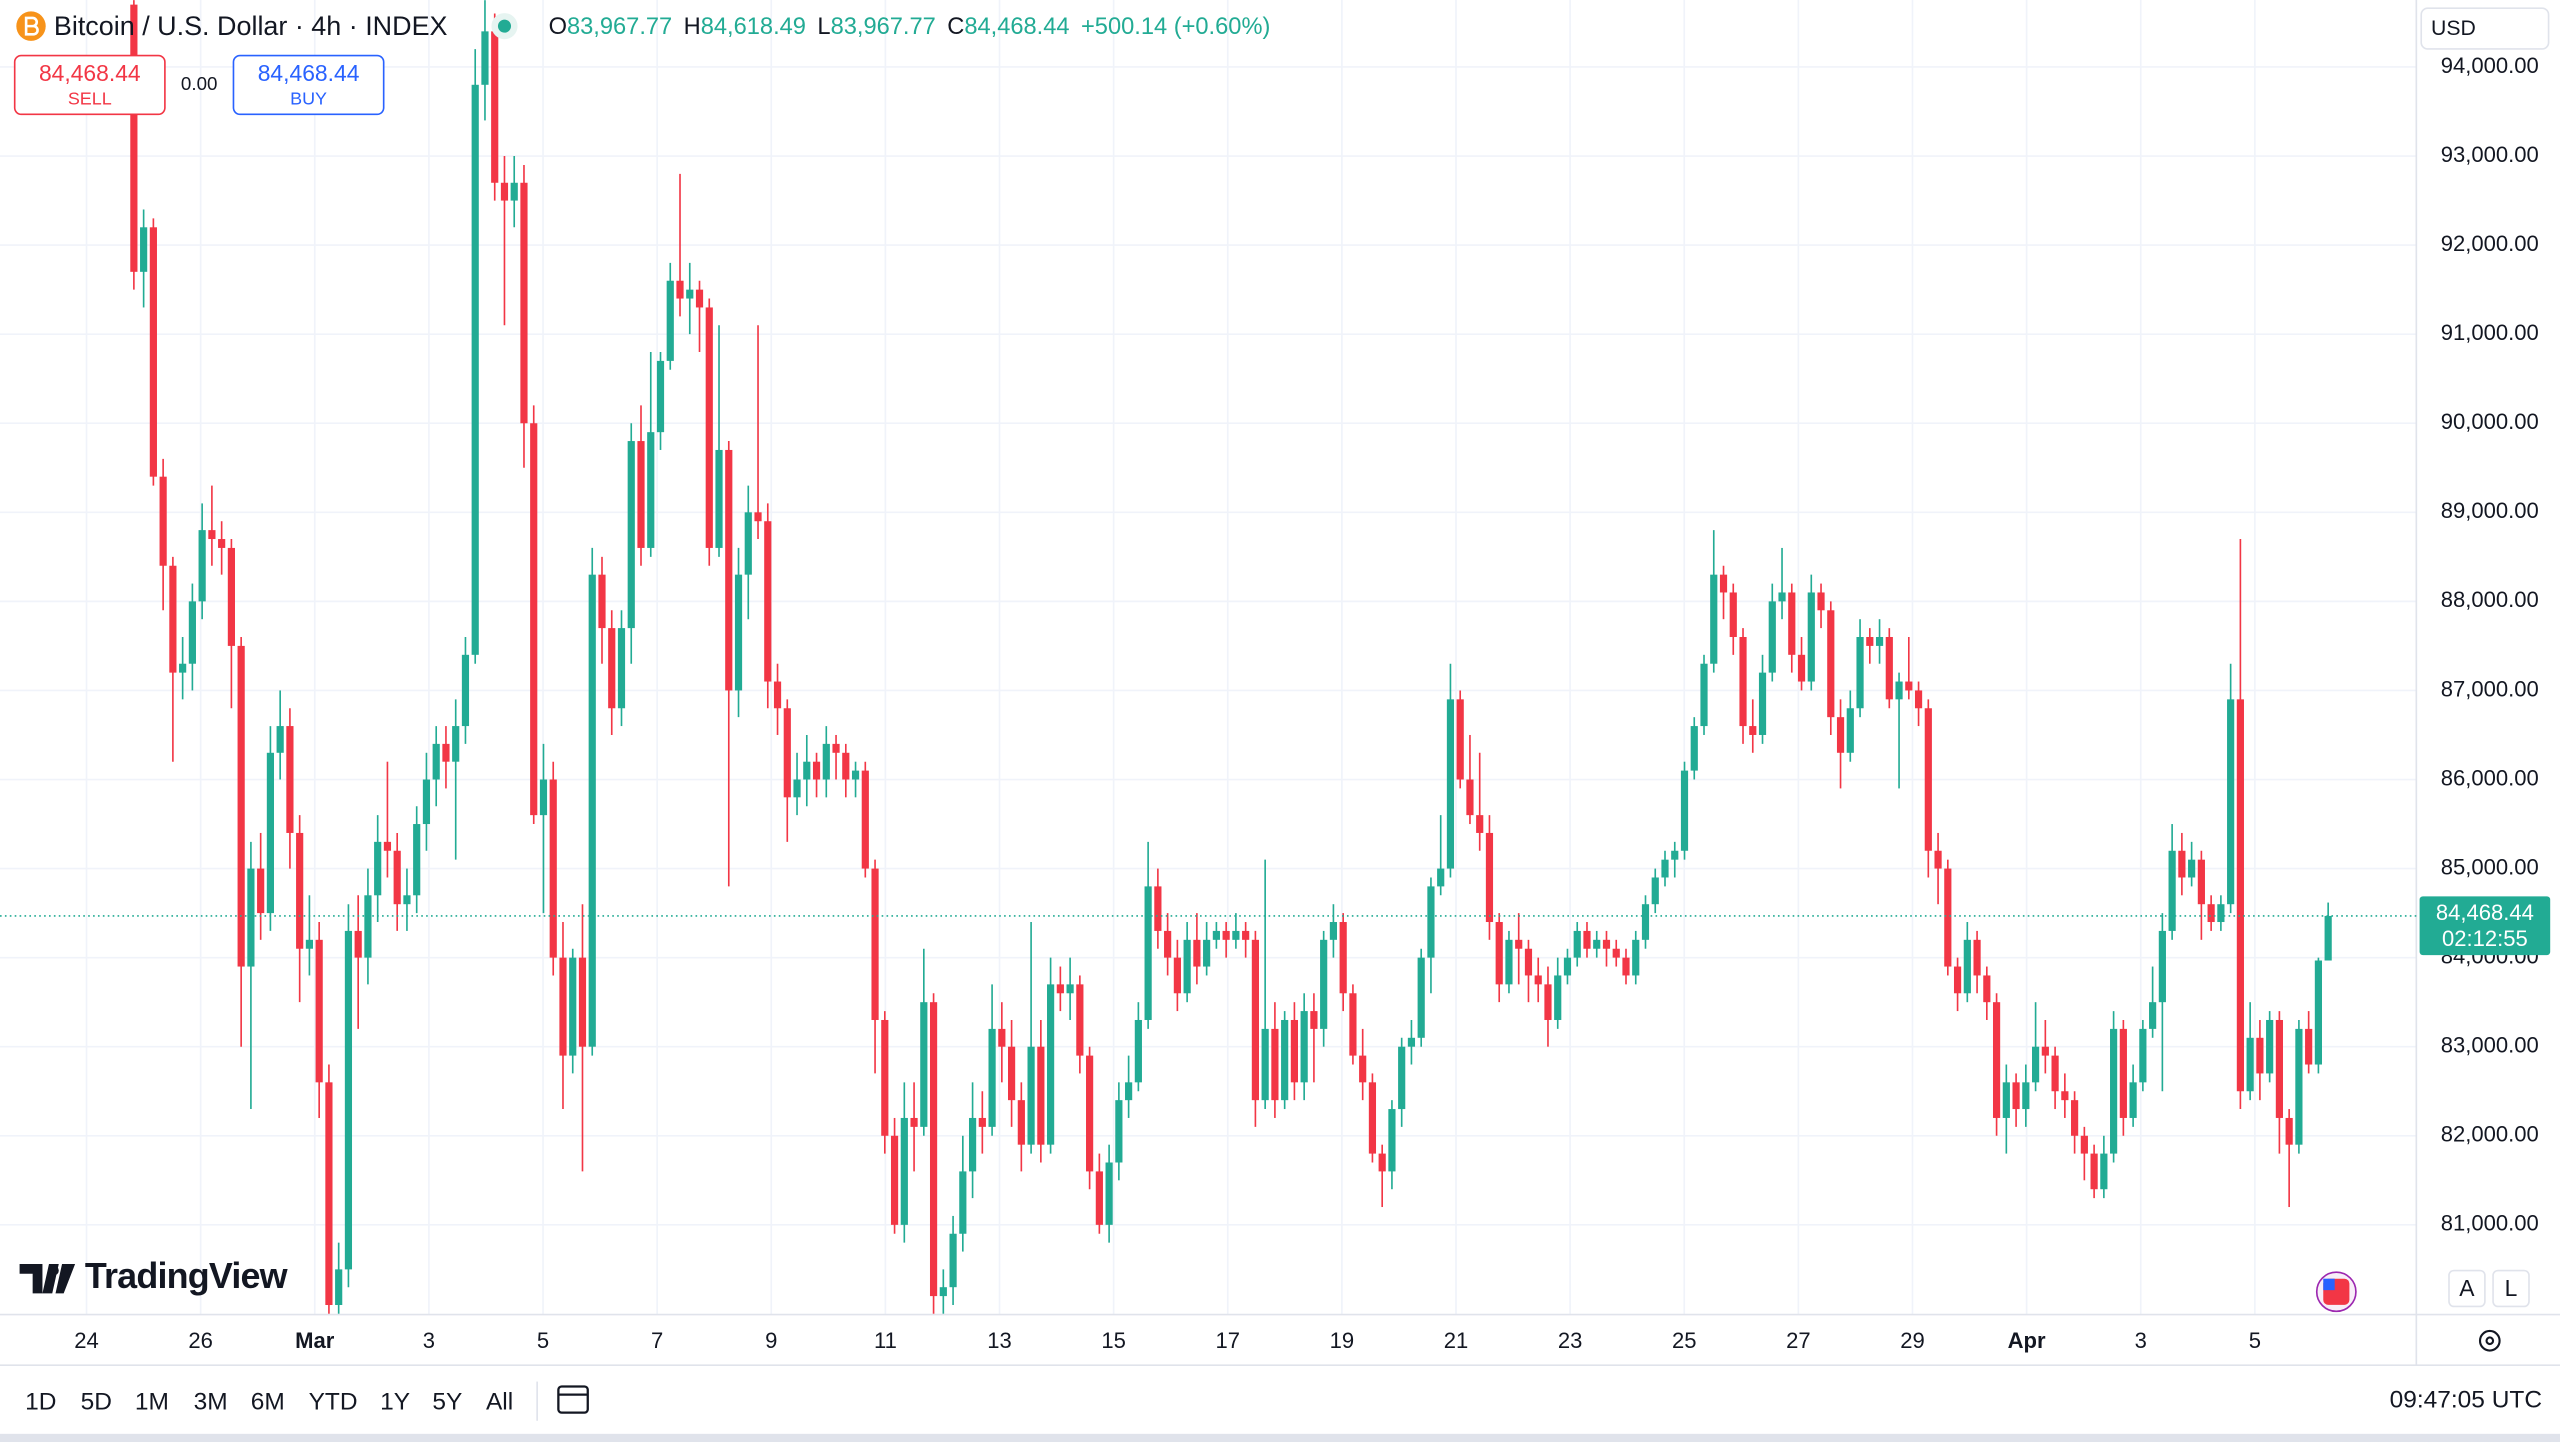 This screenshot has width=2560, height=1442. Describe the element at coordinates (211, 1401) in the screenshot. I see `range-button: 3M` at that location.